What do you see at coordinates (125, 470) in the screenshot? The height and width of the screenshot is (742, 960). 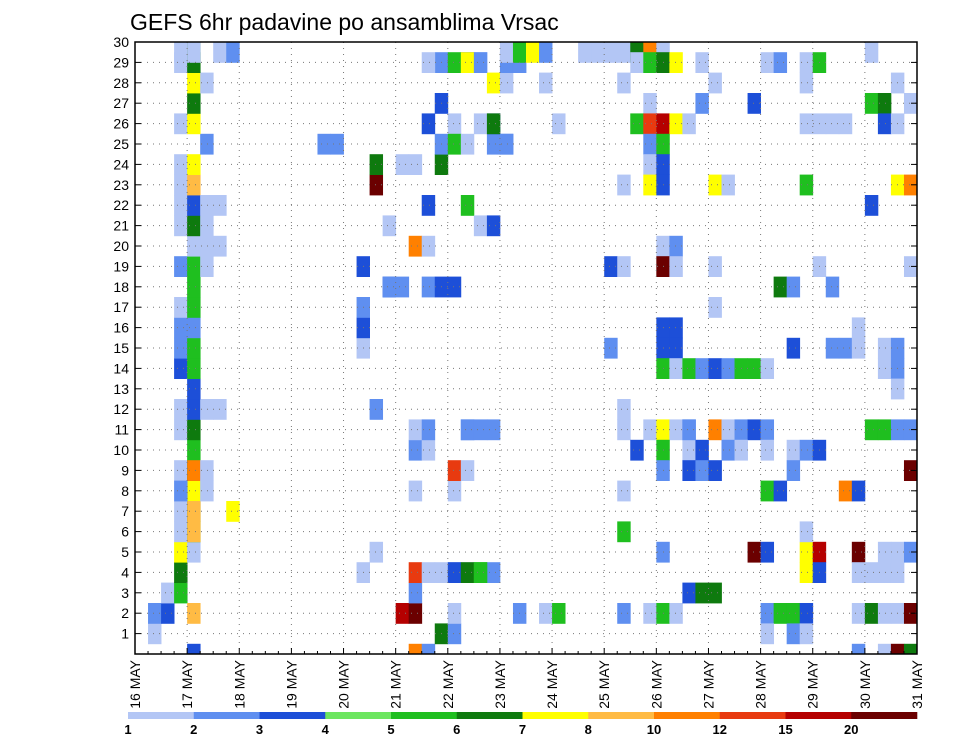 I see `y-tick-label: 9` at bounding box center [125, 470].